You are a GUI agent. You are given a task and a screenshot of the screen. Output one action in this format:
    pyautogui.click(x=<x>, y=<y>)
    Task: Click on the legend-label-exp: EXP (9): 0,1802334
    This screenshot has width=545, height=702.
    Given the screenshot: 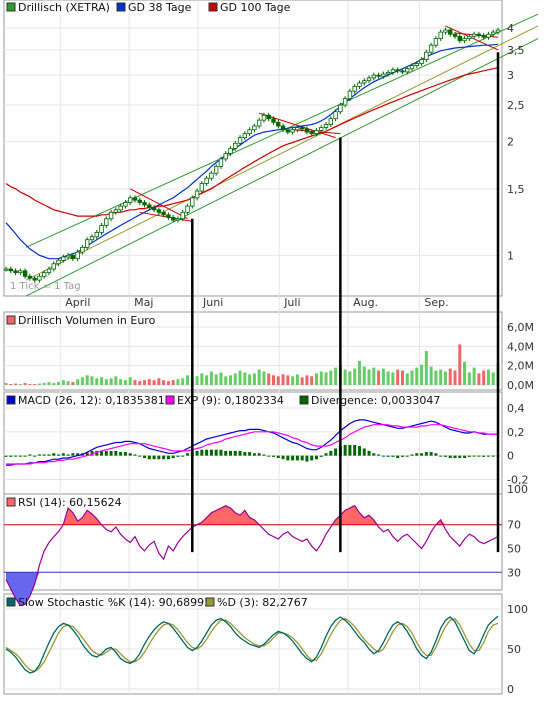 What is the action you would take?
    pyautogui.click(x=230, y=400)
    